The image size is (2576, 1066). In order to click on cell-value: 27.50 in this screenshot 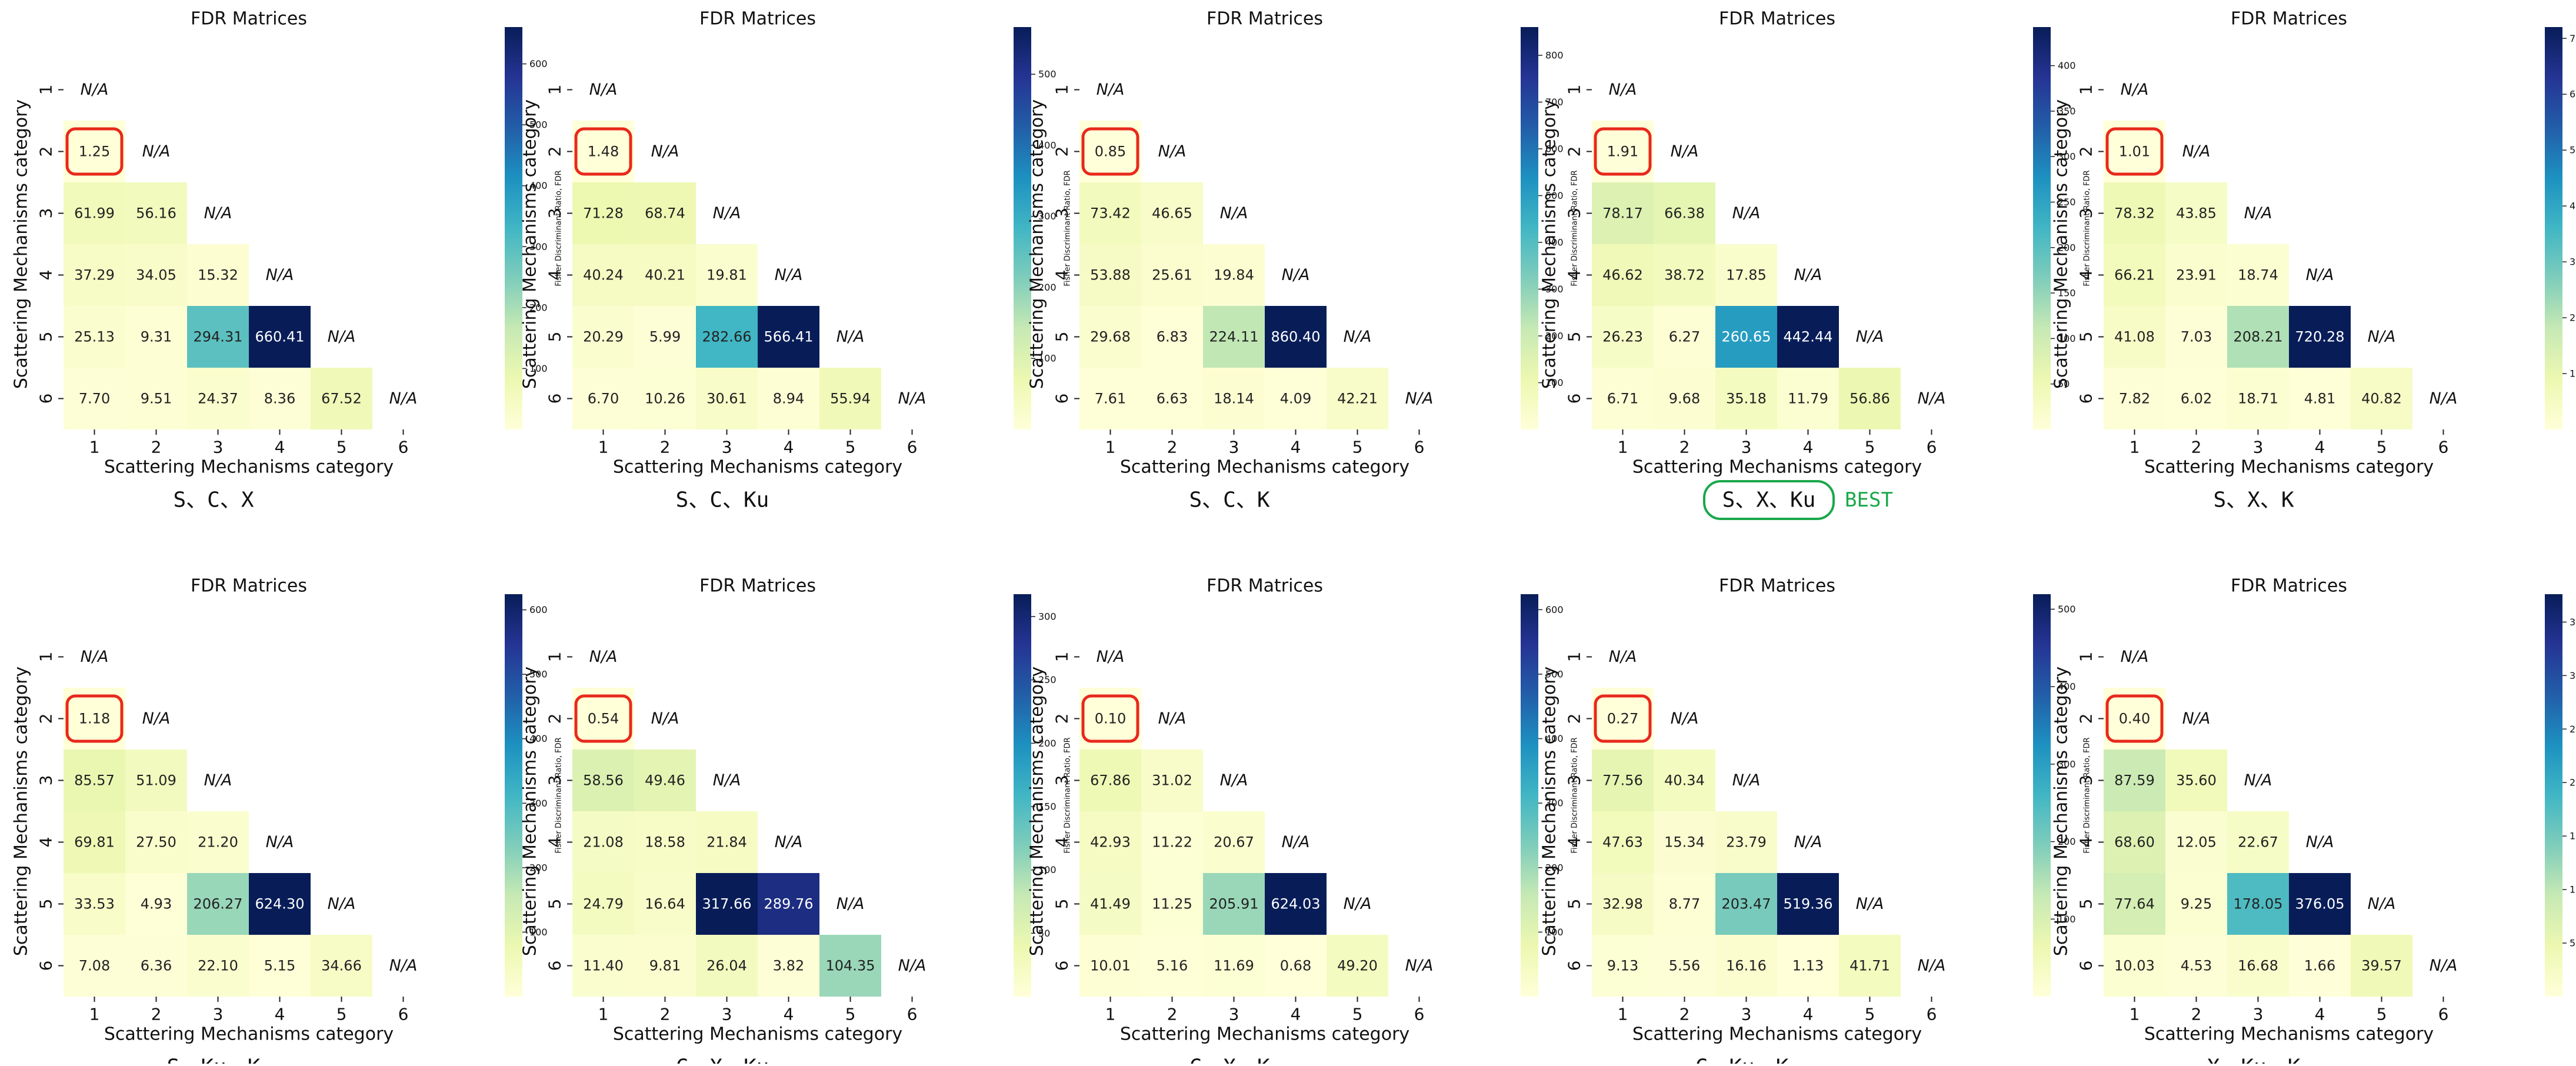, I will do `click(156, 842)`.